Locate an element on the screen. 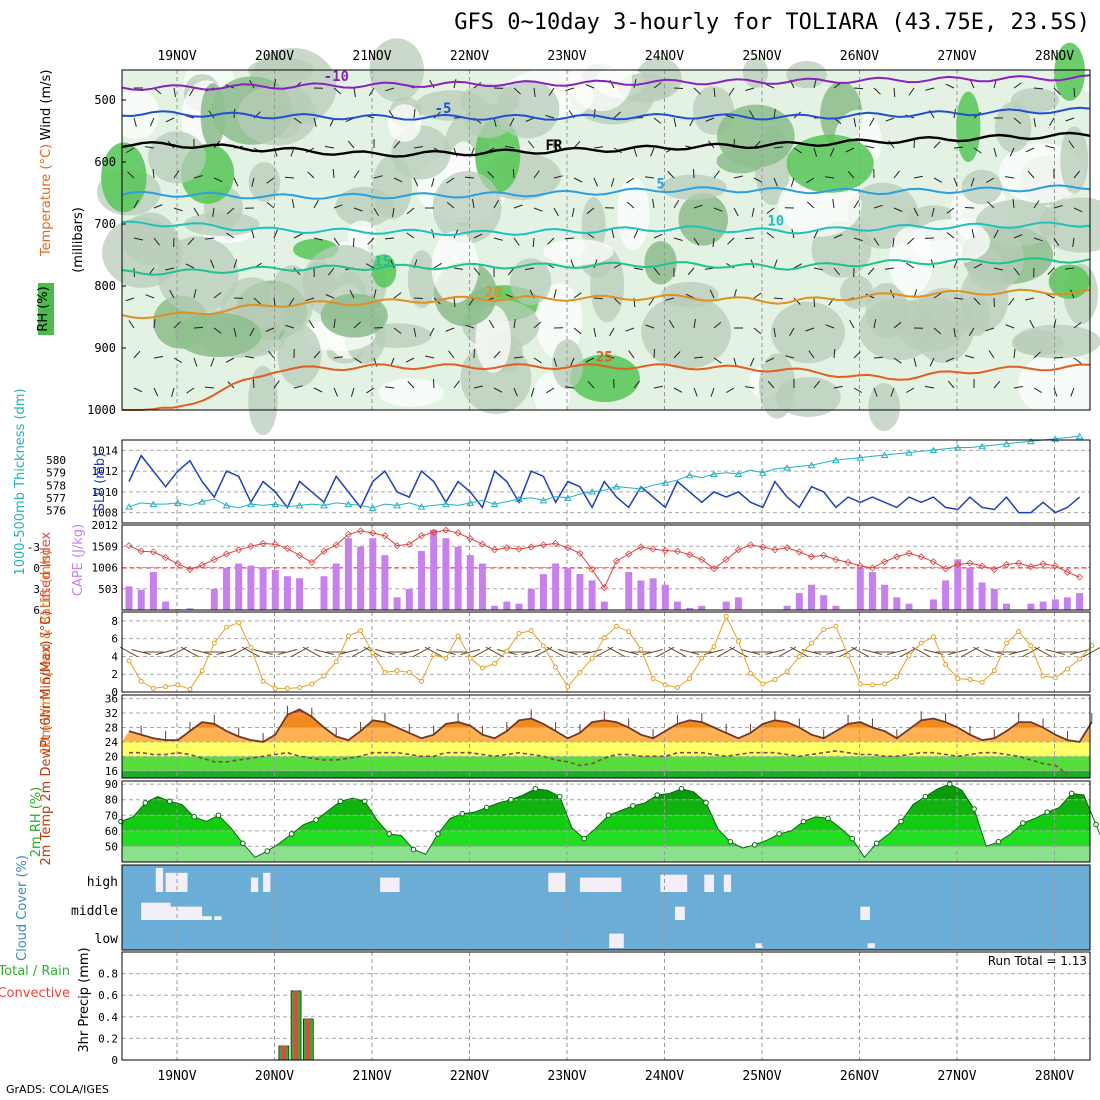  cape-tick-label: 1509 is located at coordinates (105, 546).